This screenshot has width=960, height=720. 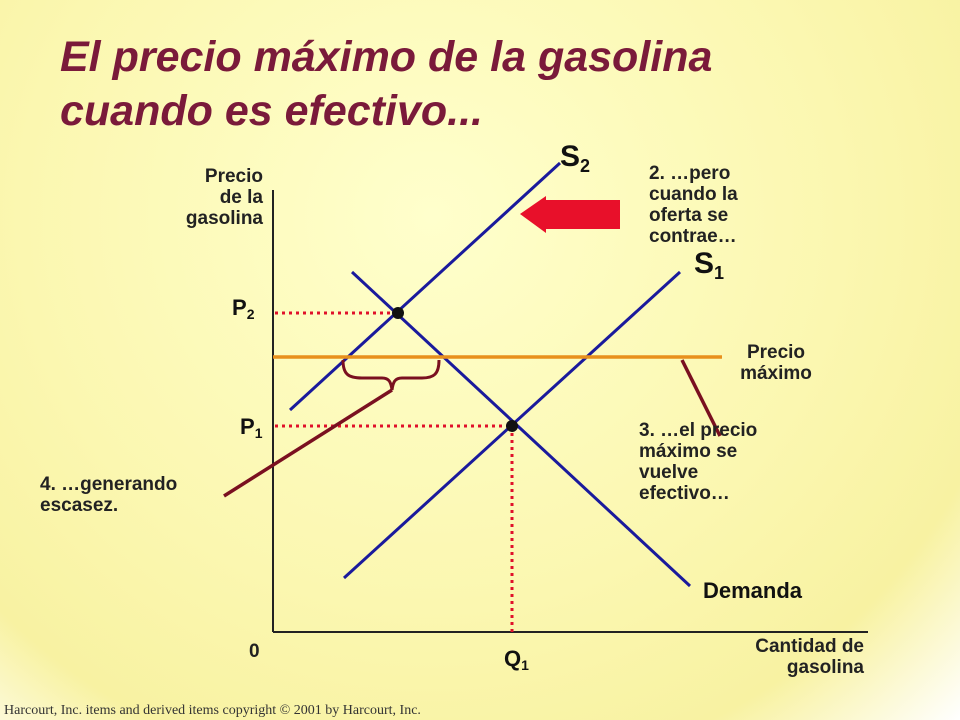 I want to click on annotation-4-line-1: 4. …generando, so click(x=109, y=484).